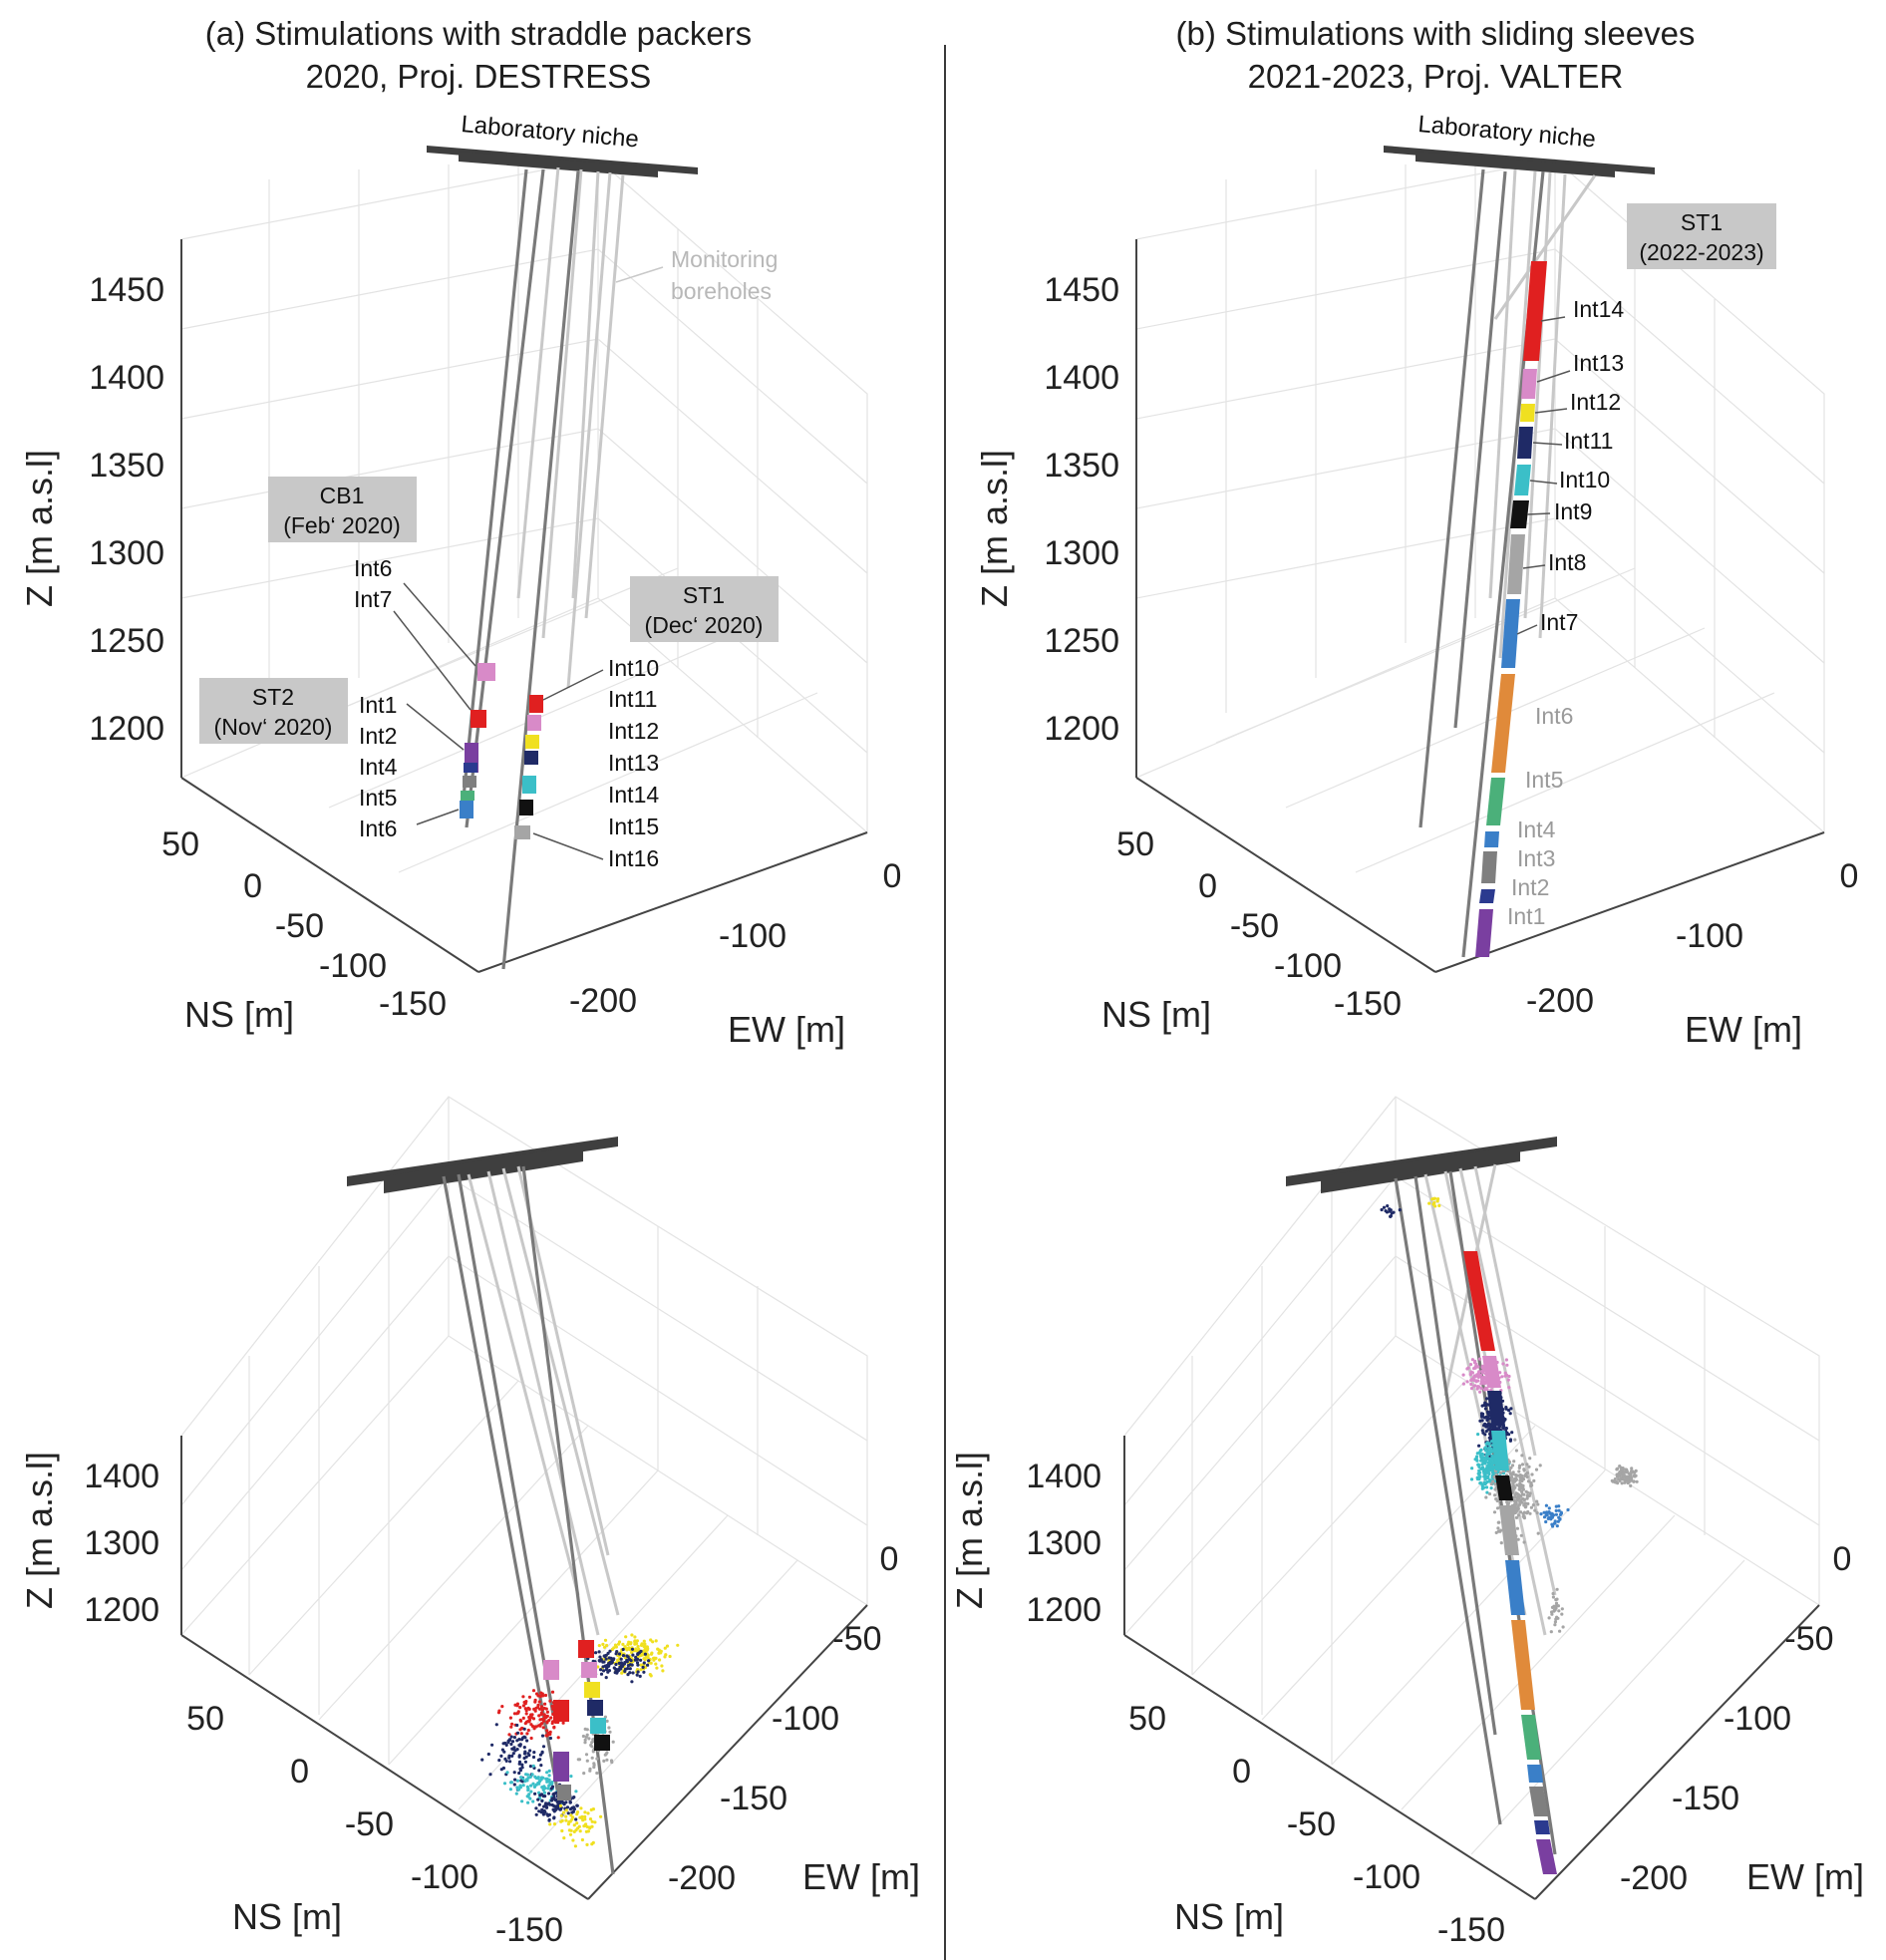 The width and height of the screenshot is (1886, 1960). What do you see at coordinates (1316, 1824) in the screenshot?
I see `panel-b-bottom-ns-ticks: 50 0 -50 -100 -150` at bounding box center [1316, 1824].